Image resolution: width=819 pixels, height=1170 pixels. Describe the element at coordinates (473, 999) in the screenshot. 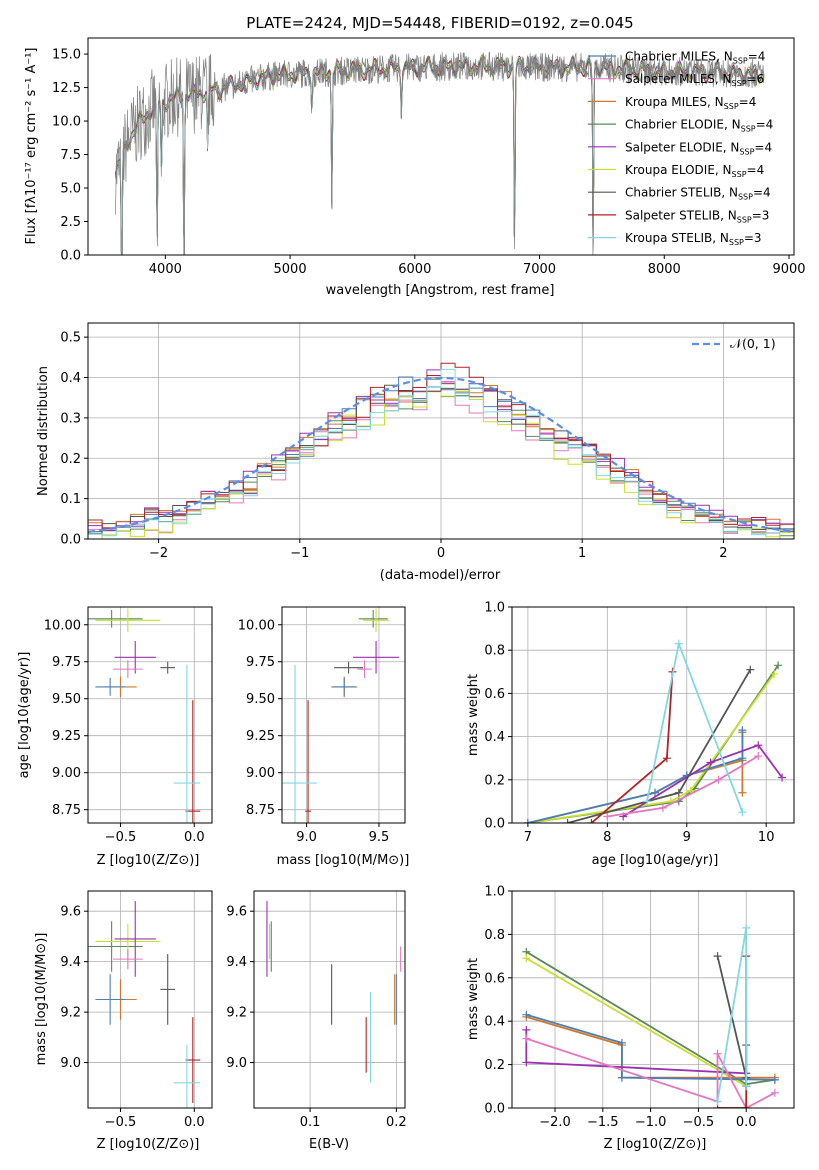

I see `mass-weight-z-ylabel: mass weight` at that location.